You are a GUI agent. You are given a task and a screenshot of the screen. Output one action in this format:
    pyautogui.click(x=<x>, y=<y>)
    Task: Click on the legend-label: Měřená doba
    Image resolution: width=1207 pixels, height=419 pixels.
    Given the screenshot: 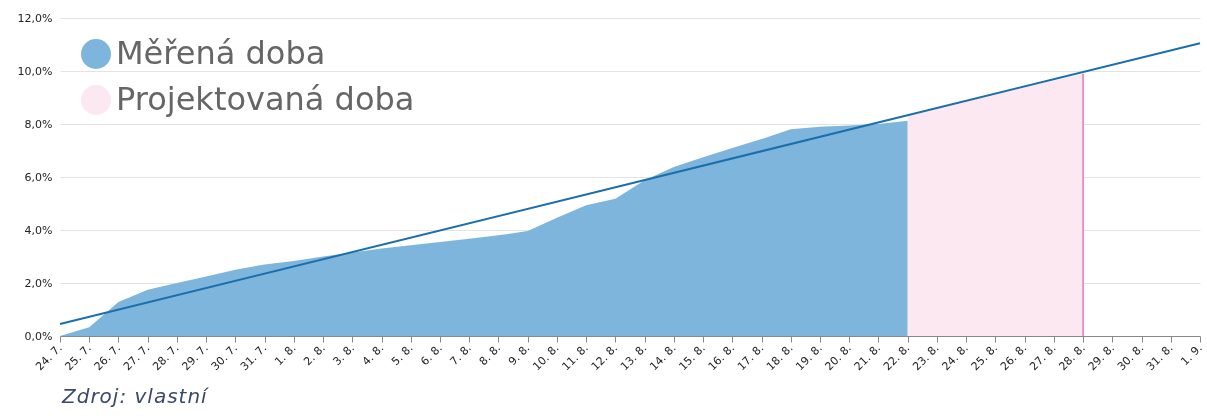 What is the action you would take?
    pyautogui.click(x=221, y=53)
    